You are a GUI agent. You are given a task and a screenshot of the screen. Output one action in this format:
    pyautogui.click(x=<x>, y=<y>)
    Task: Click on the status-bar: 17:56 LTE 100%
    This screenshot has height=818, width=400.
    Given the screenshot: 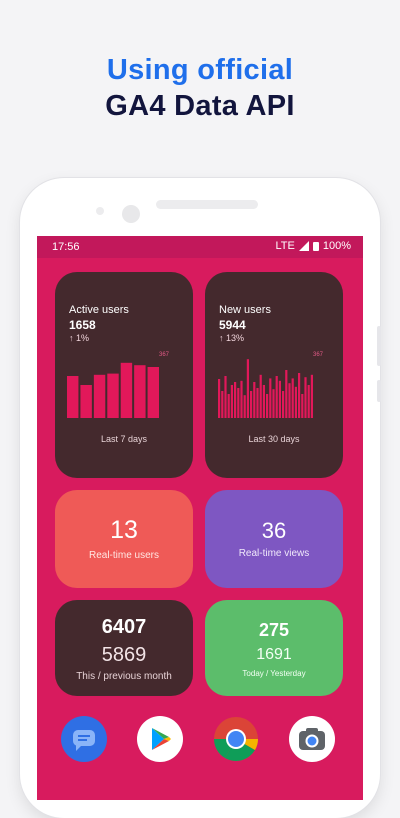 What is the action you would take?
    pyautogui.click(x=200, y=247)
    